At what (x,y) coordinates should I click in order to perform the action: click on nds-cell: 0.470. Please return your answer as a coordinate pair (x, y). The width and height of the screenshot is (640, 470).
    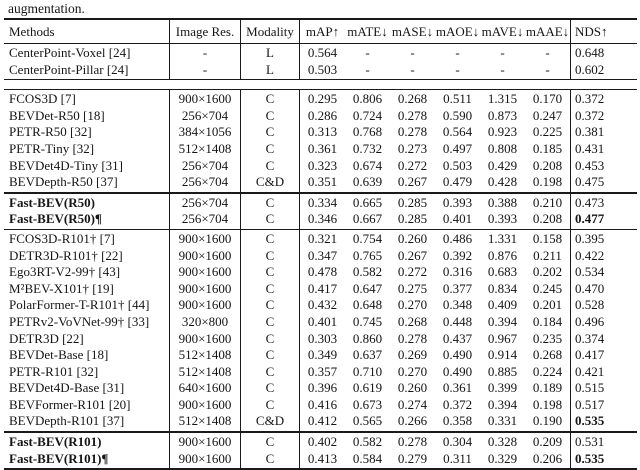
    Looking at the image, I should click on (603, 289).